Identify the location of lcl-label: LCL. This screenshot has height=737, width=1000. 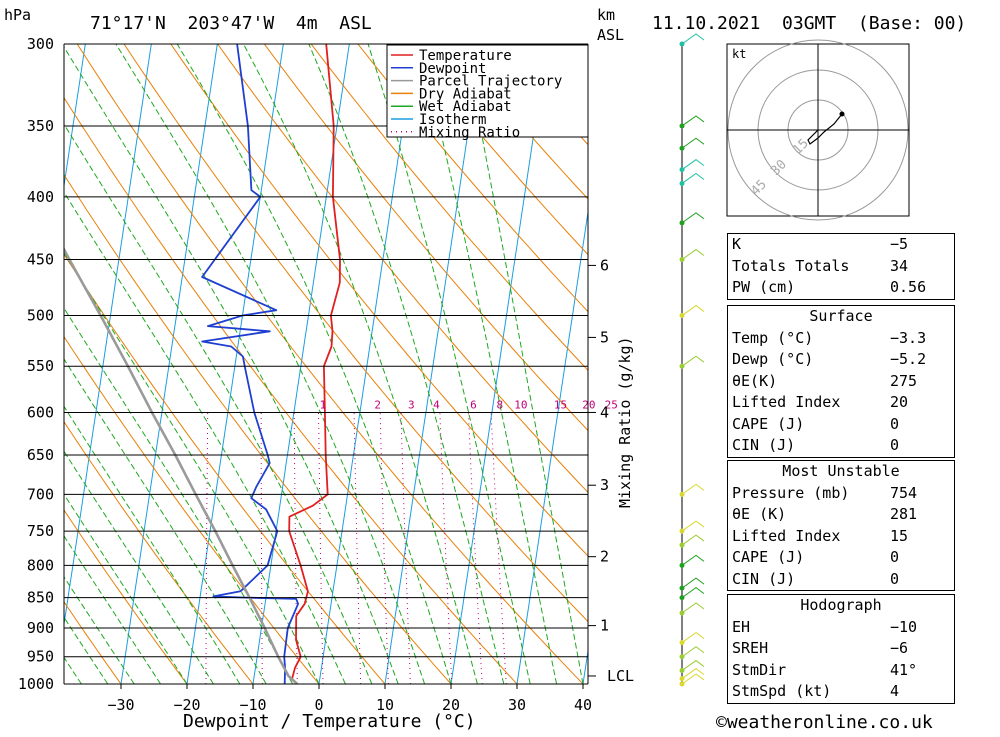
(620, 676).